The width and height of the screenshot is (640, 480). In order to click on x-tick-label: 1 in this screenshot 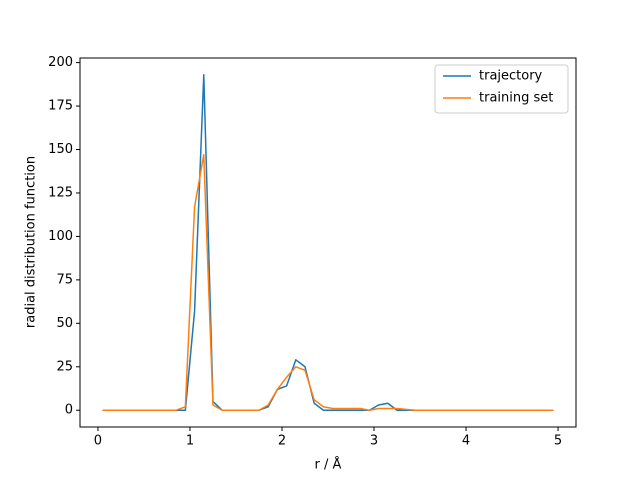, I will do `click(190, 441)`.